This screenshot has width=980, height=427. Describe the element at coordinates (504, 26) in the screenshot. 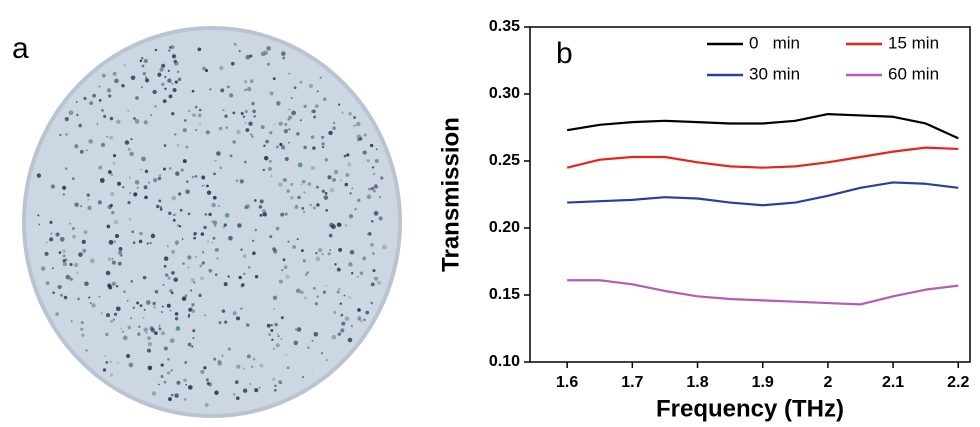

I see `y-tick-label: 0.35` at that location.